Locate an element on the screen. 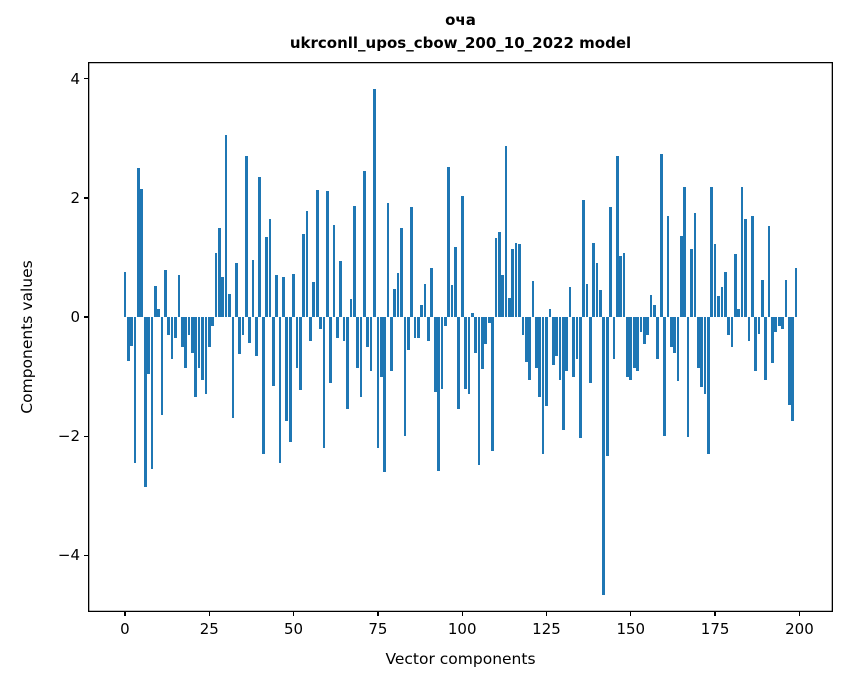 The image size is (847, 696). x-tick-label: 175 is located at coordinates (715, 629).